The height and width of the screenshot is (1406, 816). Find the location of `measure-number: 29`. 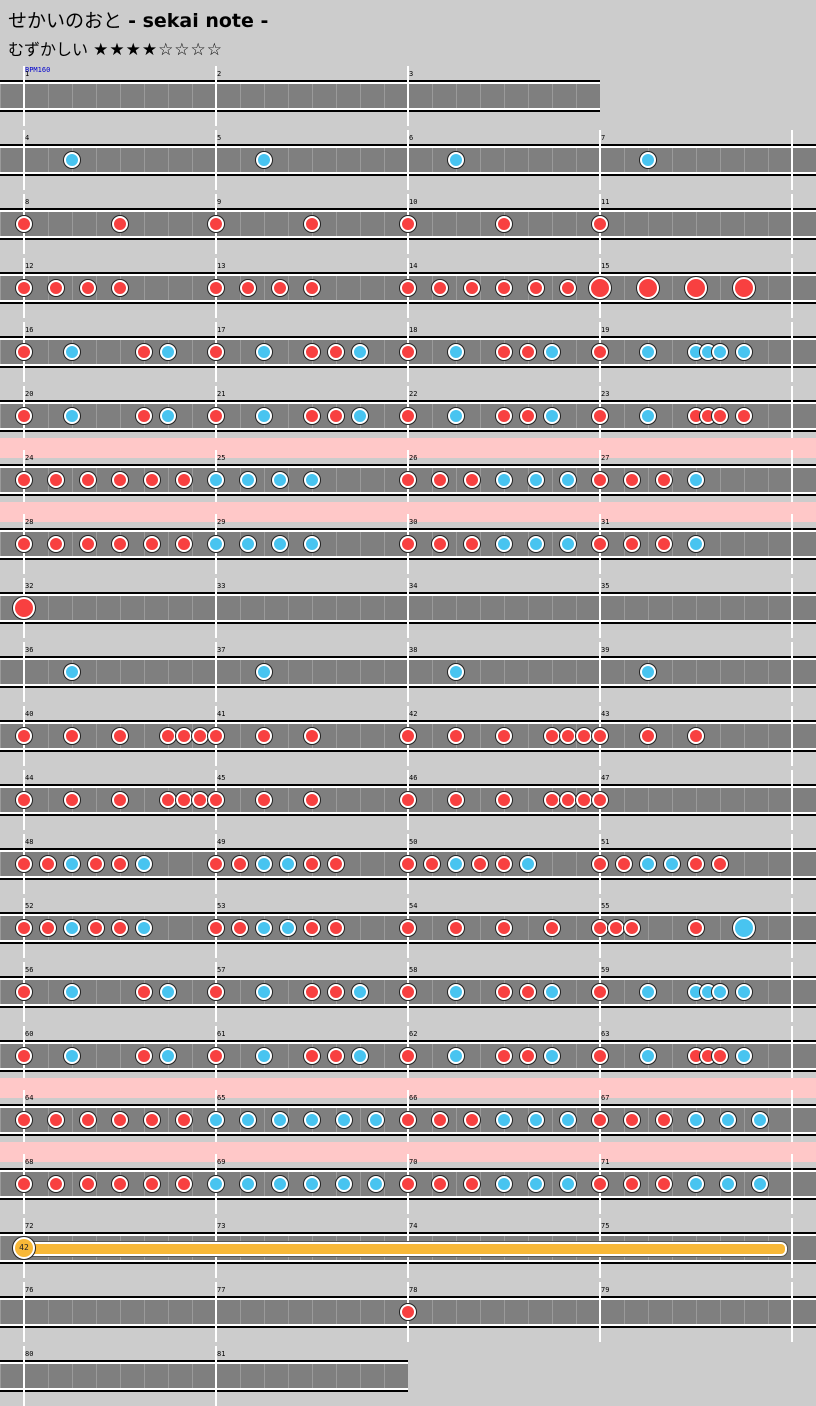

measure-number: 29 is located at coordinates (221, 522).